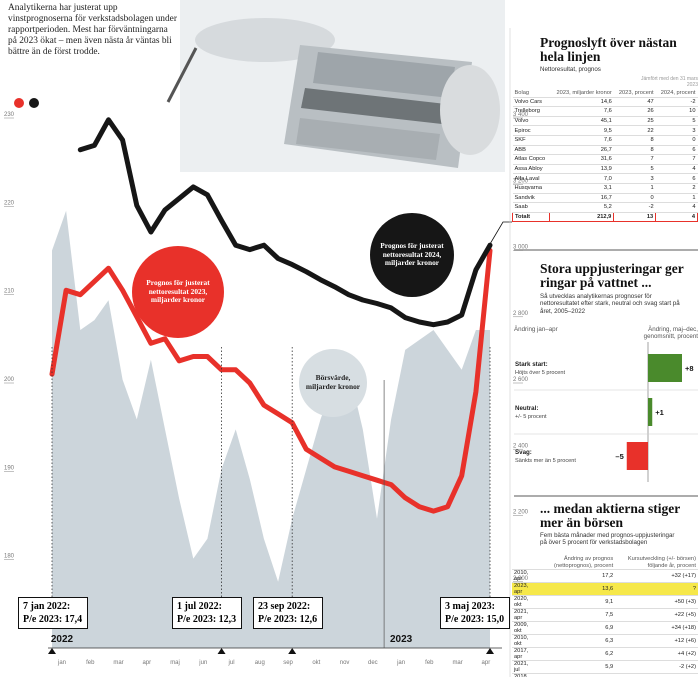 This screenshot has width=700, height=677. What do you see at coordinates (531, 121) in the screenshot?
I see `table-cell: Volvo` at bounding box center [531, 121].